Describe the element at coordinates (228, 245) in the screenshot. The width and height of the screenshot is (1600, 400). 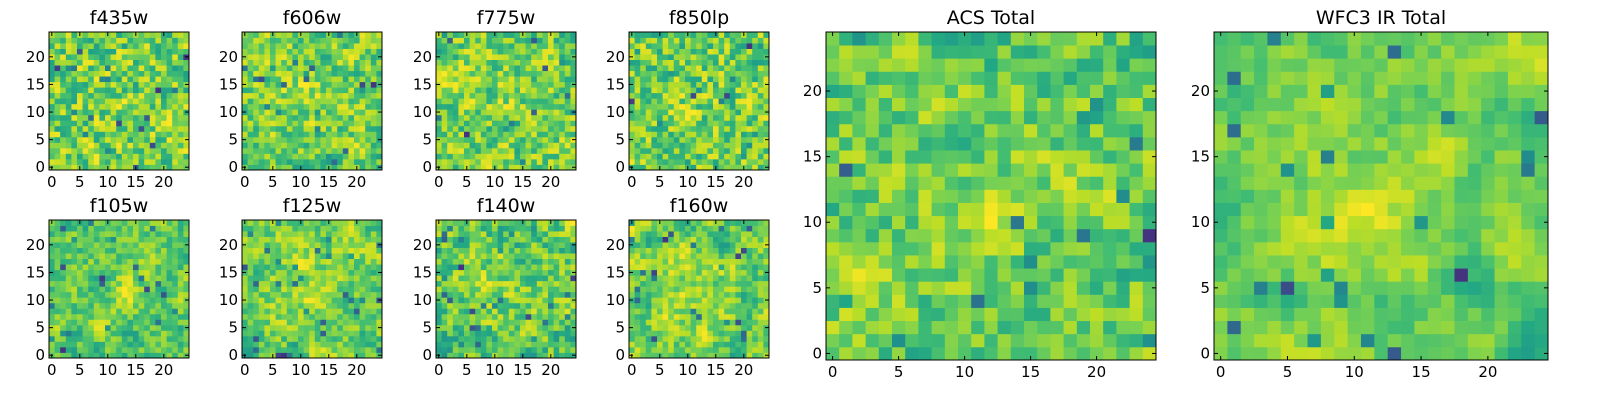
I see `y-tick-label: 20` at that location.